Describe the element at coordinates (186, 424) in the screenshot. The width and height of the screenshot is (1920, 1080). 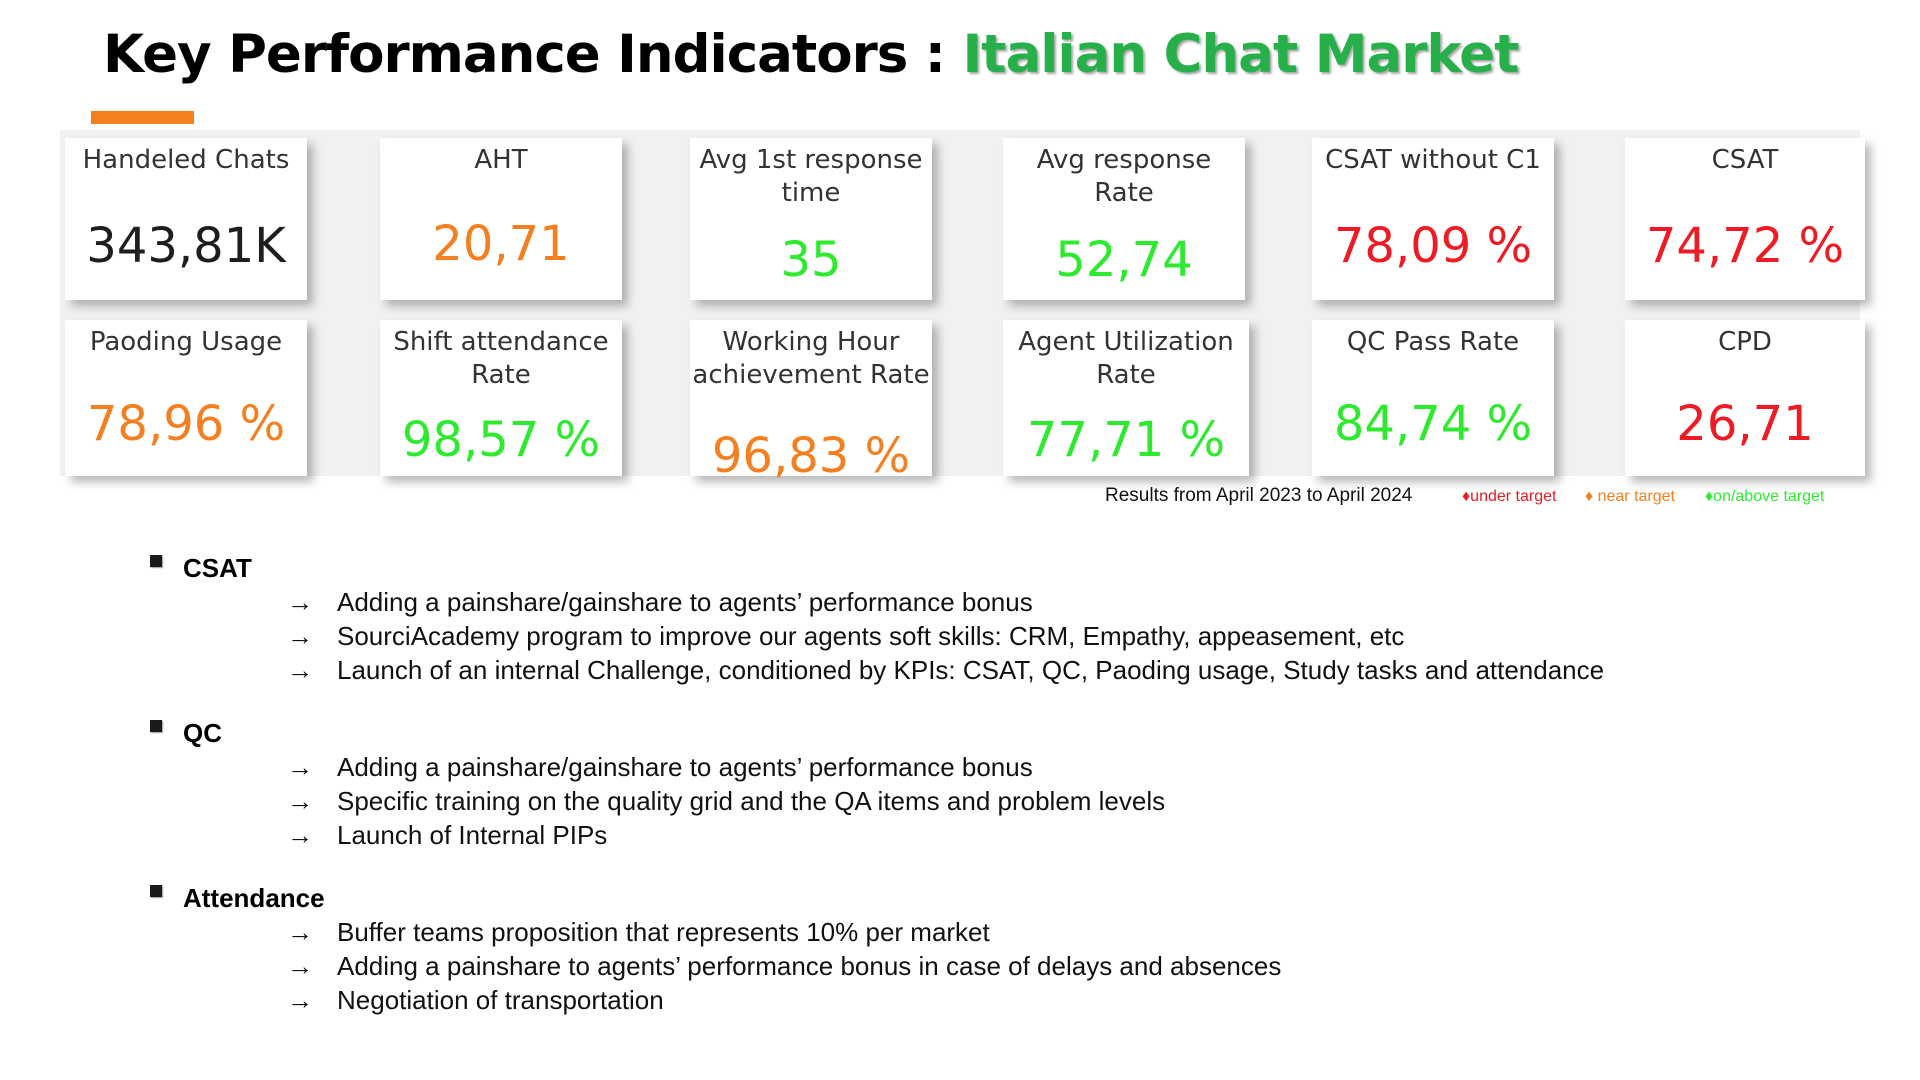
I see `kpi-value: 78,96 %` at that location.